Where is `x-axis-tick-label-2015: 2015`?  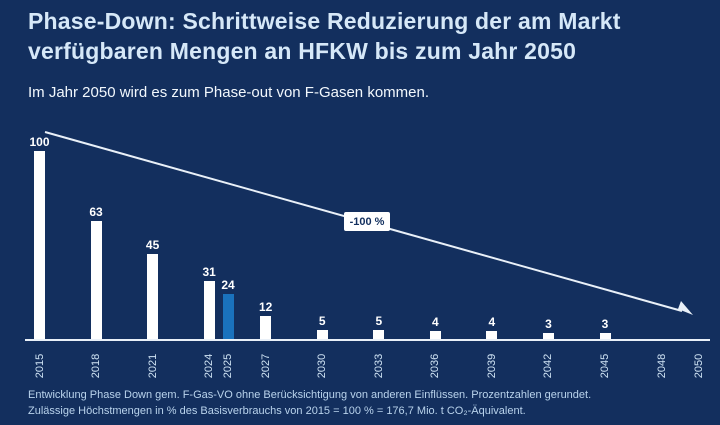
x-axis-tick-label-2015: 2015 is located at coordinates (39, 366).